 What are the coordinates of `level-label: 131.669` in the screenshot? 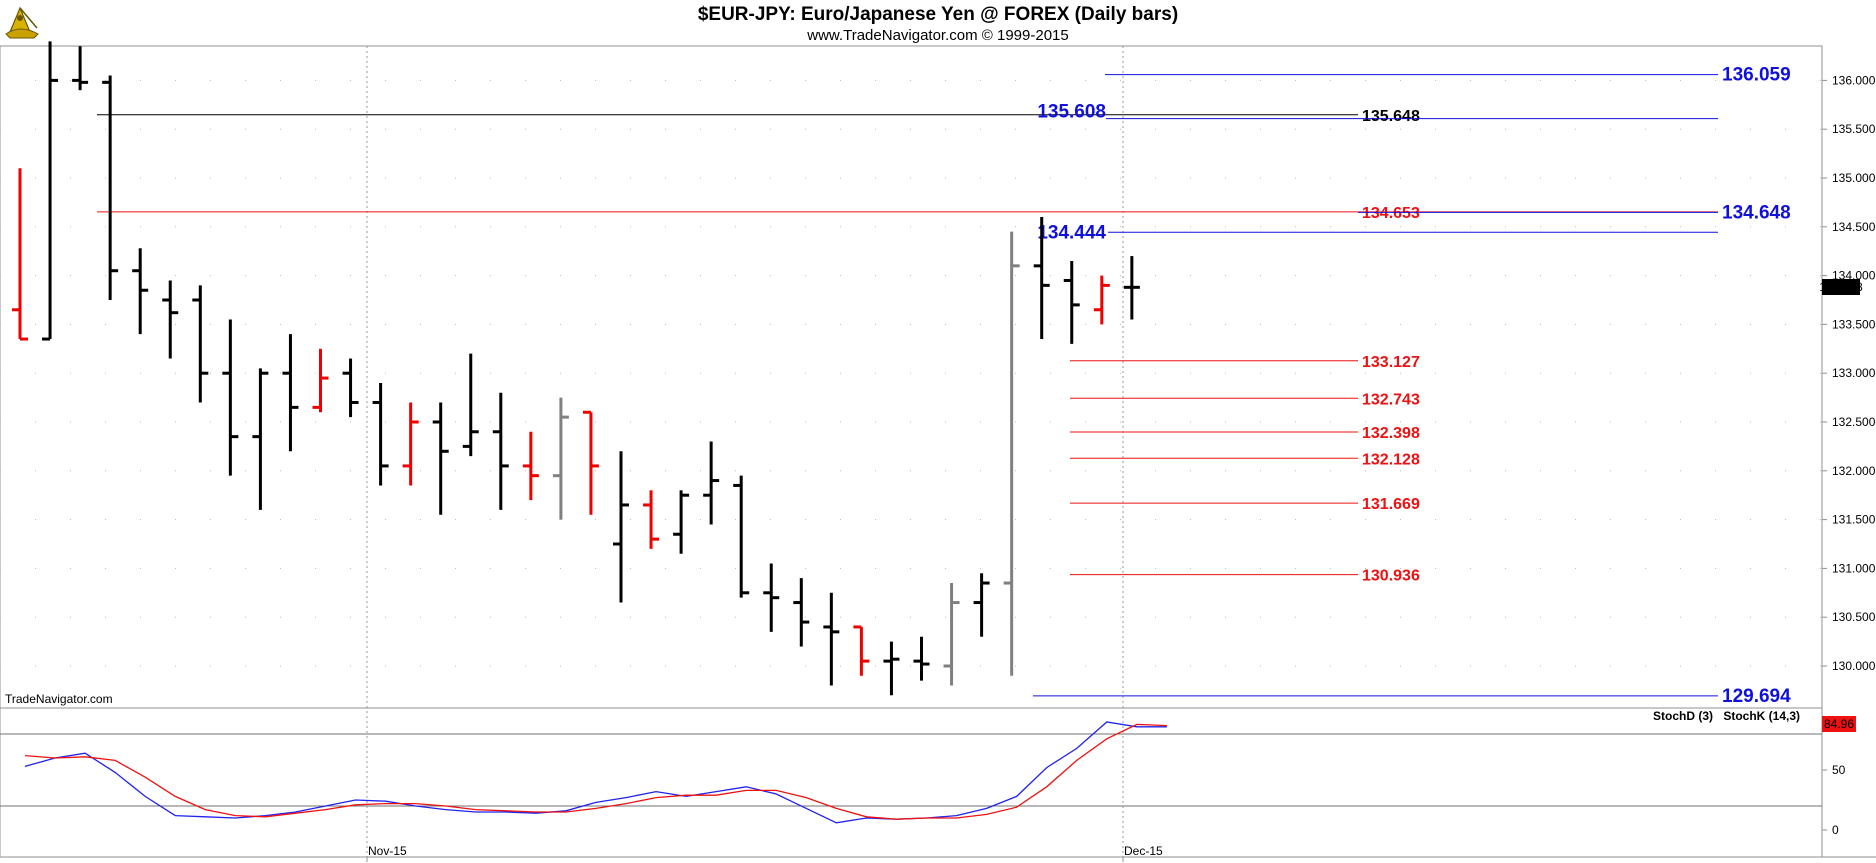 It's located at (1391, 504).